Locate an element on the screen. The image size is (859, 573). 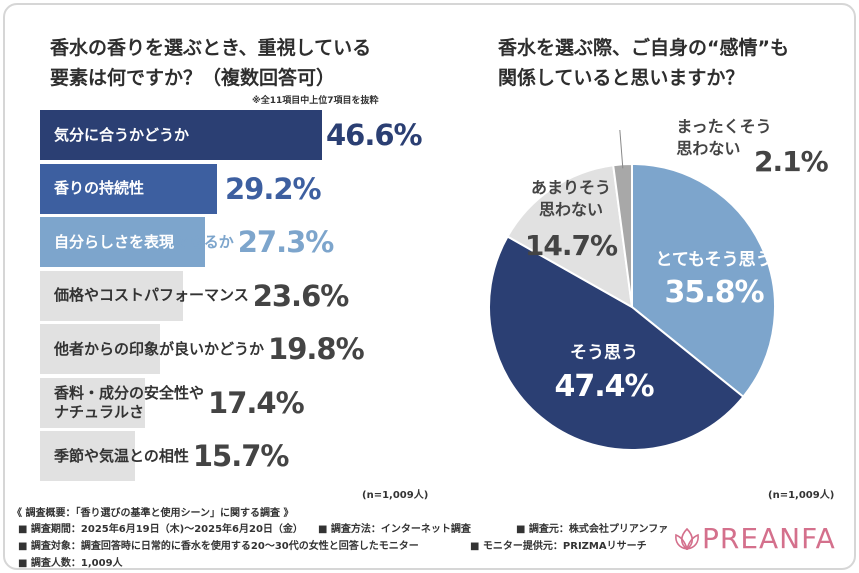
bar-label-line: 香りの持続性 is located at coordinates (99, 188).